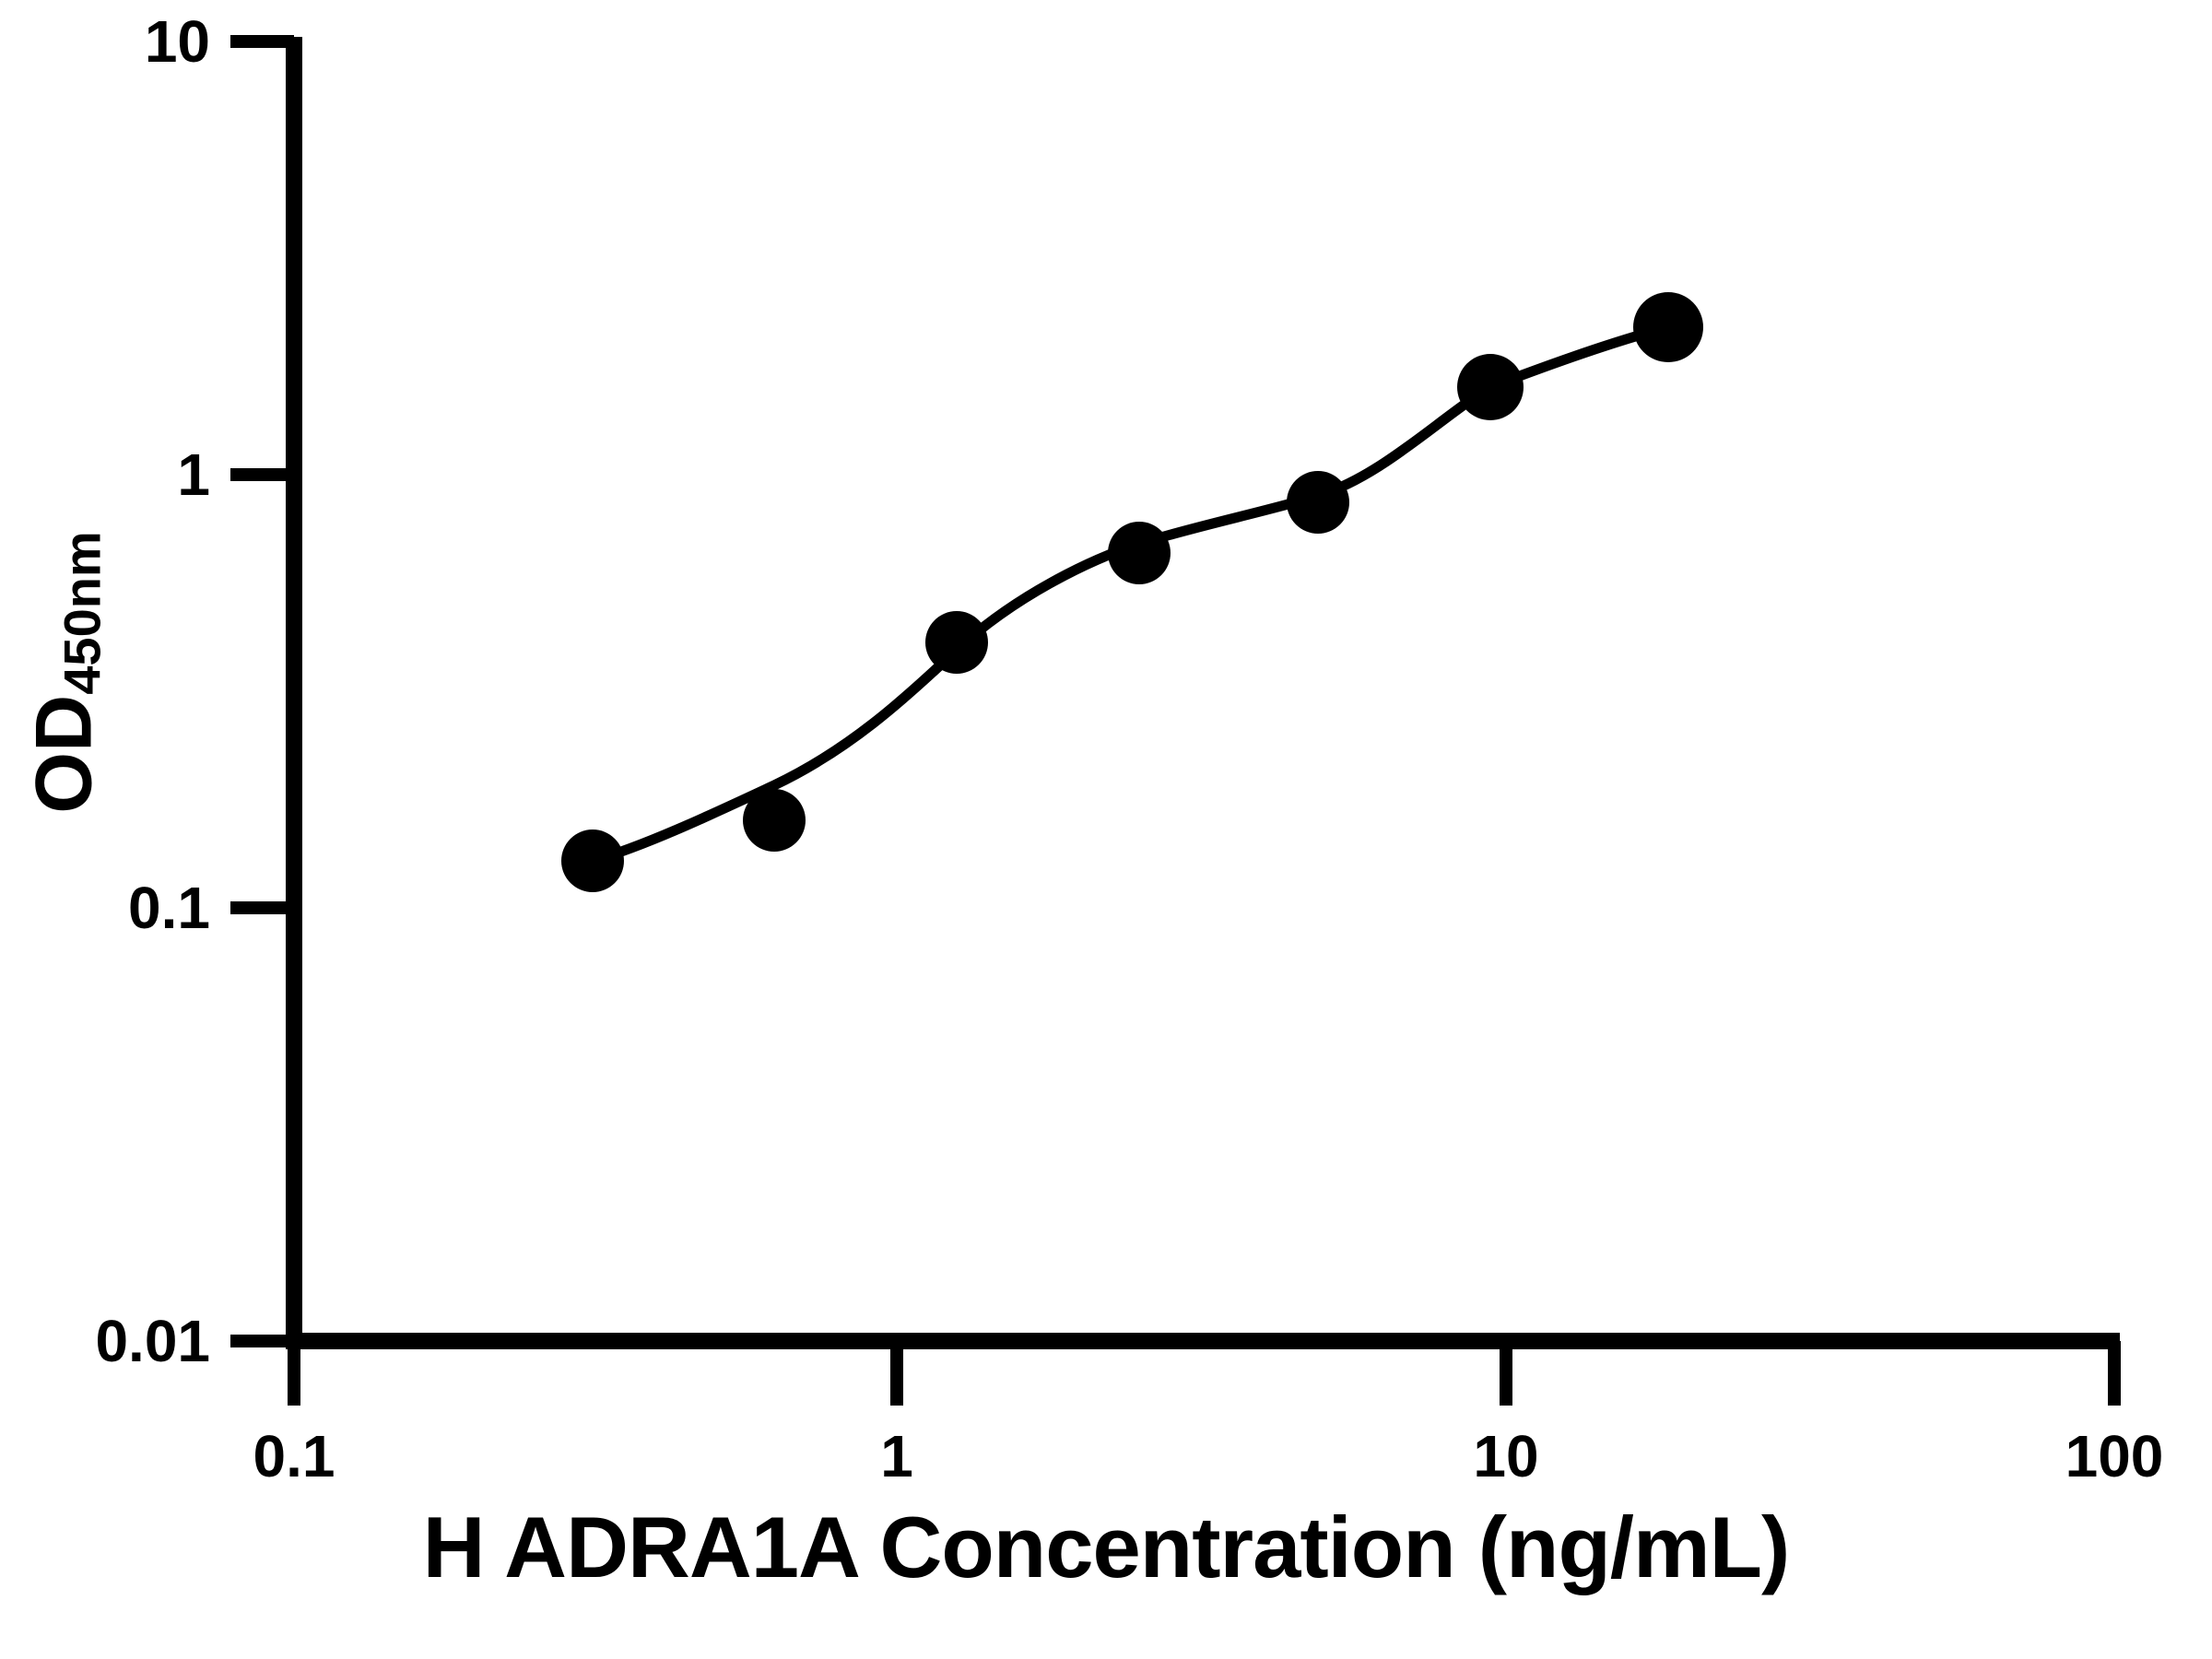  Describe the element at coordinates (177, 41) in the screenshot. I see `y-tick-label-10: 10` at that location.